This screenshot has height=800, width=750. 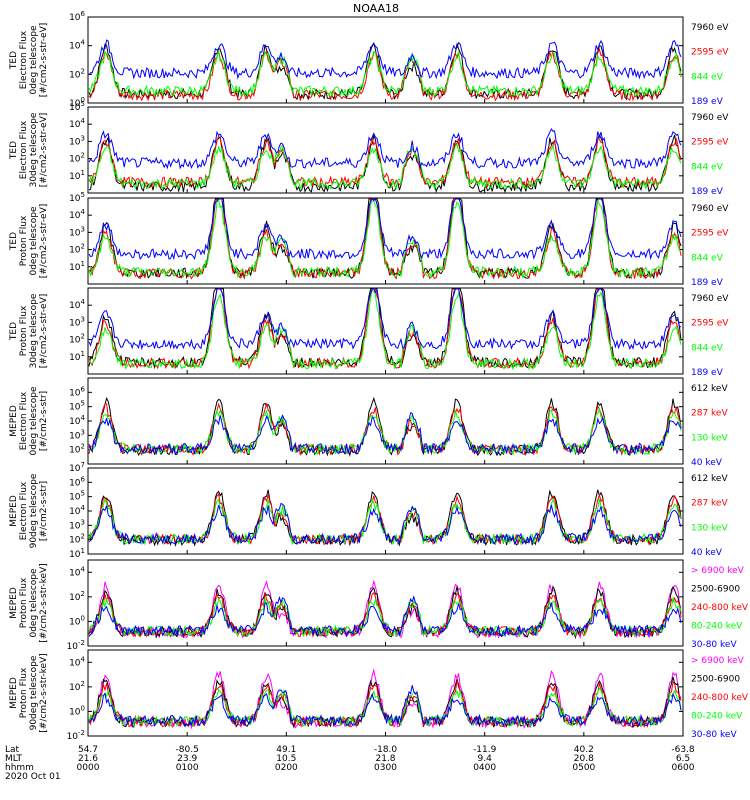 I want to click on x-tick-value: 49.1, so click(x=286, y=750).